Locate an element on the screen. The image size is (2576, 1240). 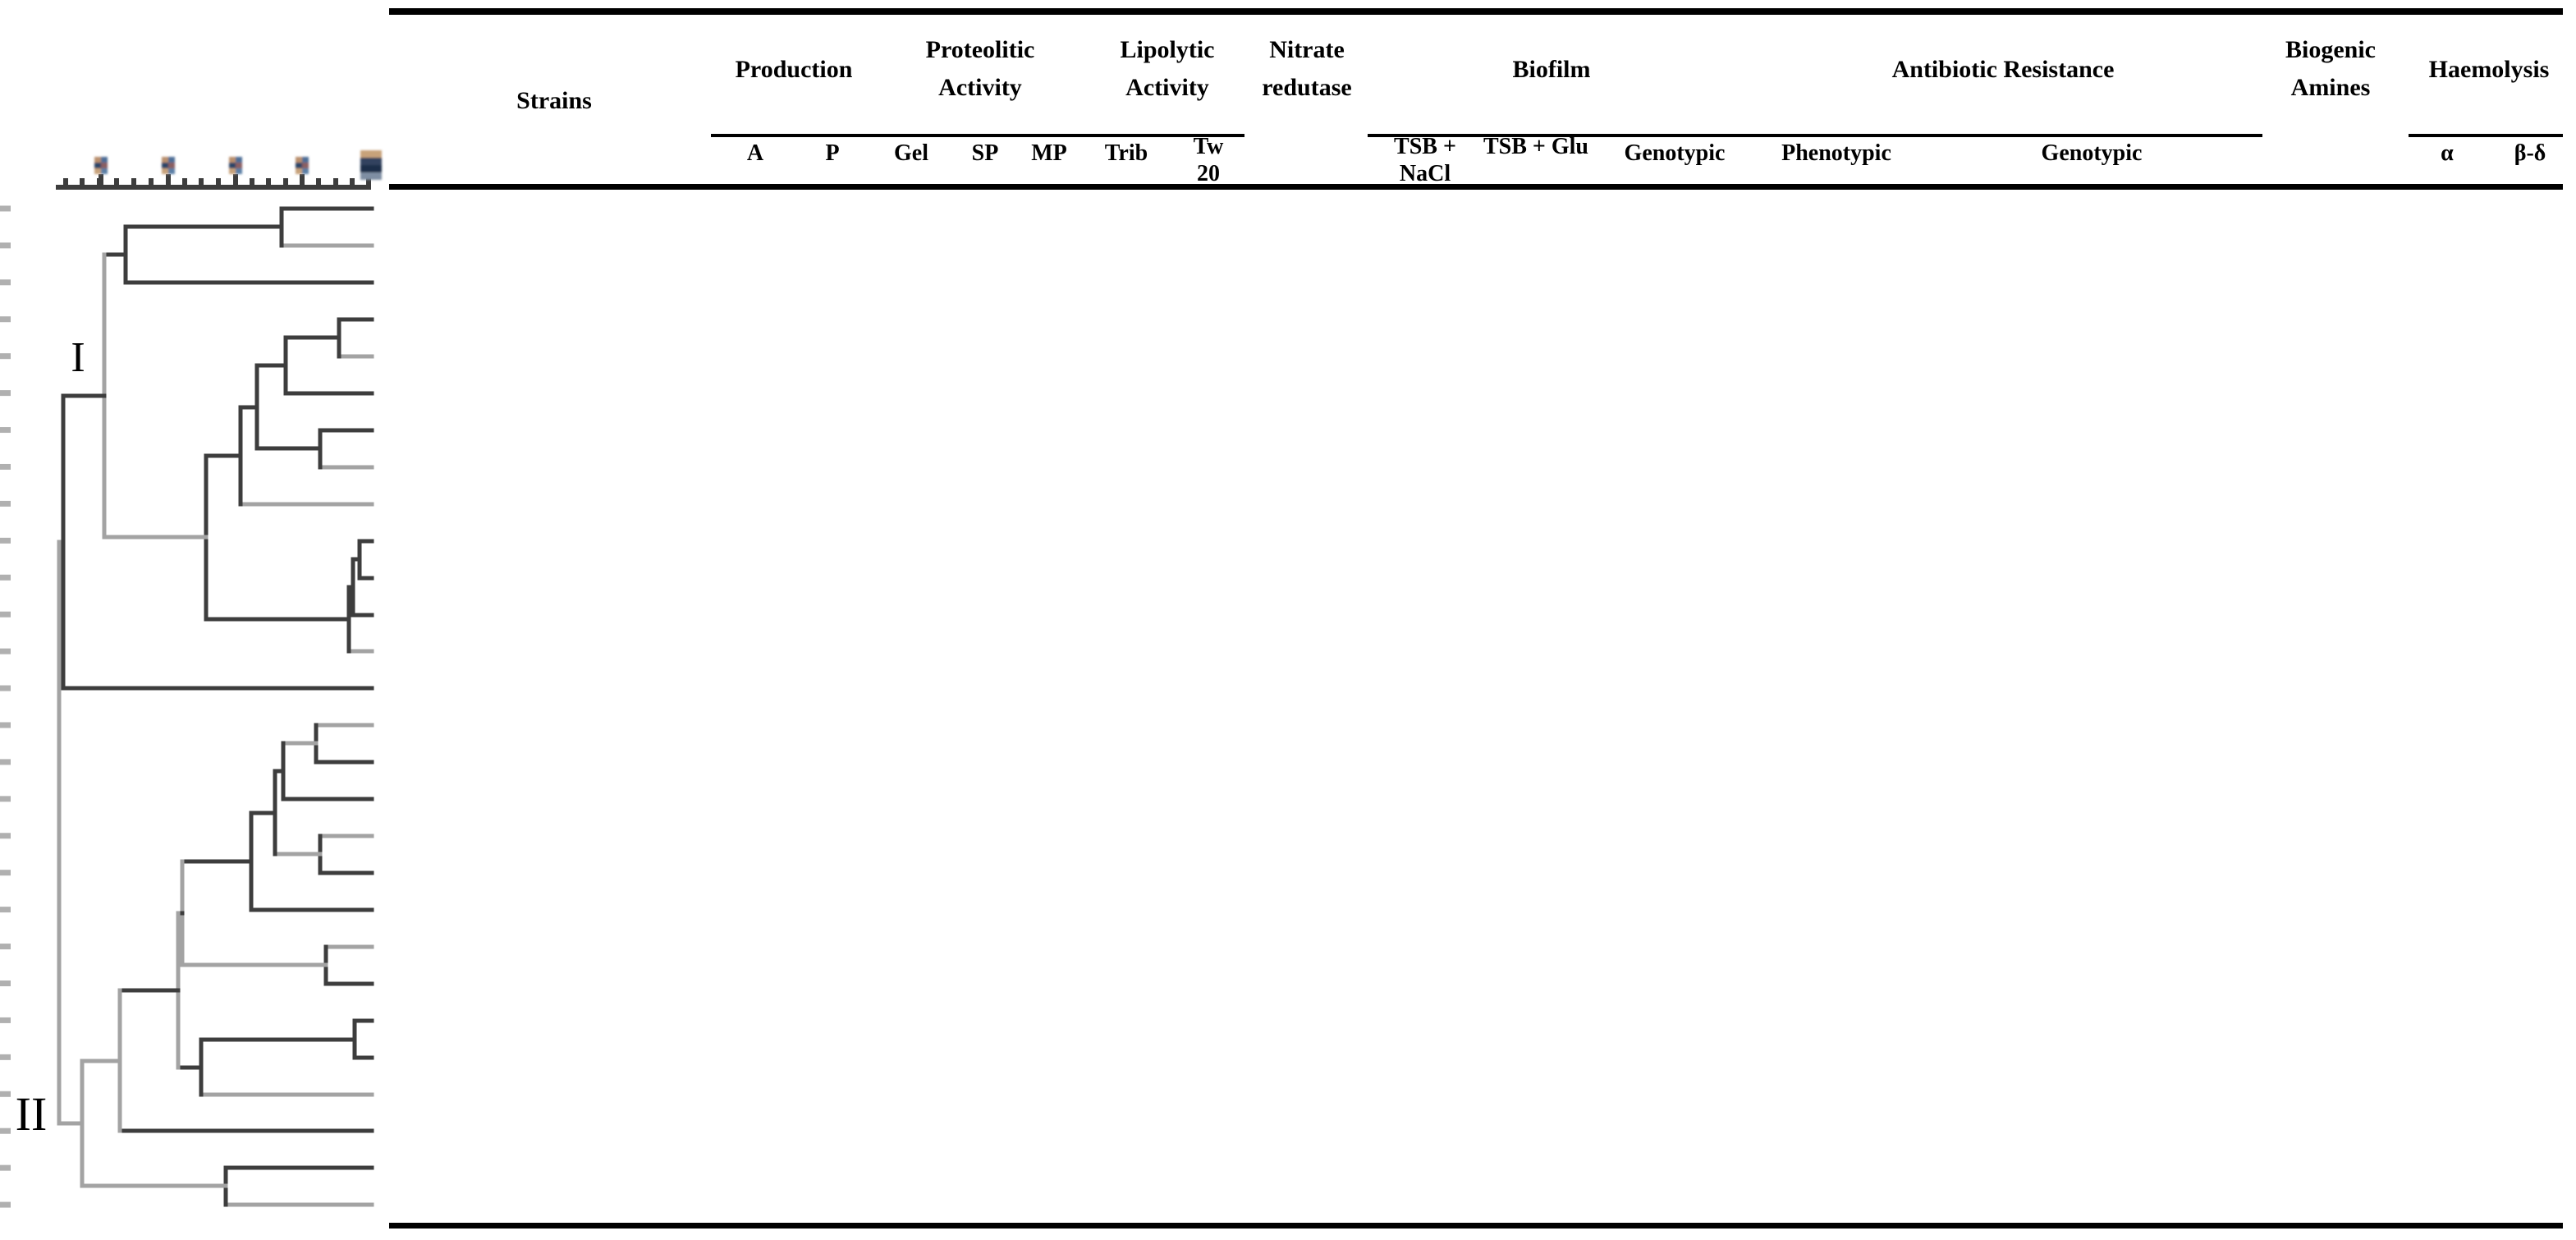
header-production: Production is located at coordinates (794, 69).